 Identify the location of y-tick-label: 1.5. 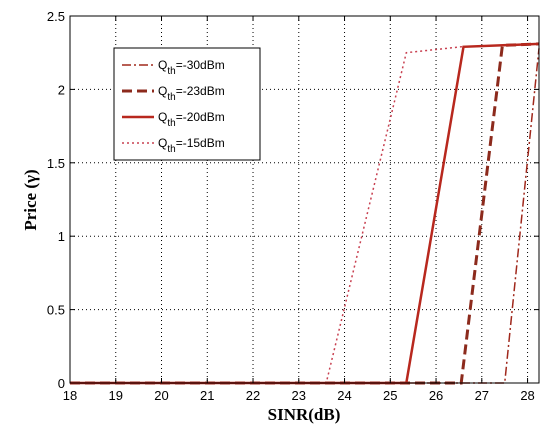
(56, 163).